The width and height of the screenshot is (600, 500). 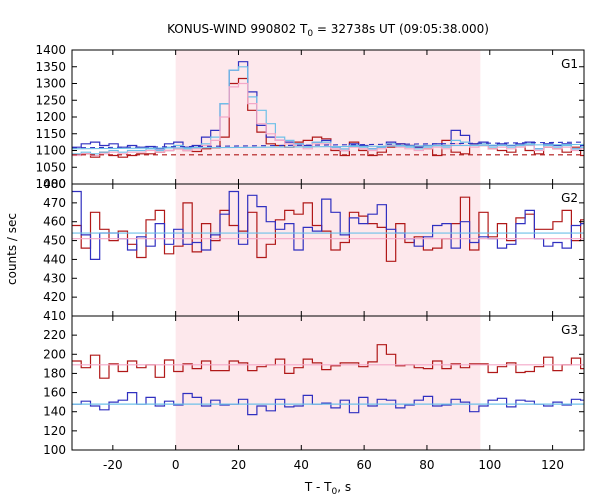 What do you see at coordinates (50, 151) in the screenshot?
I see `y-tick-label: 1100` at bounding box center [50, 151].